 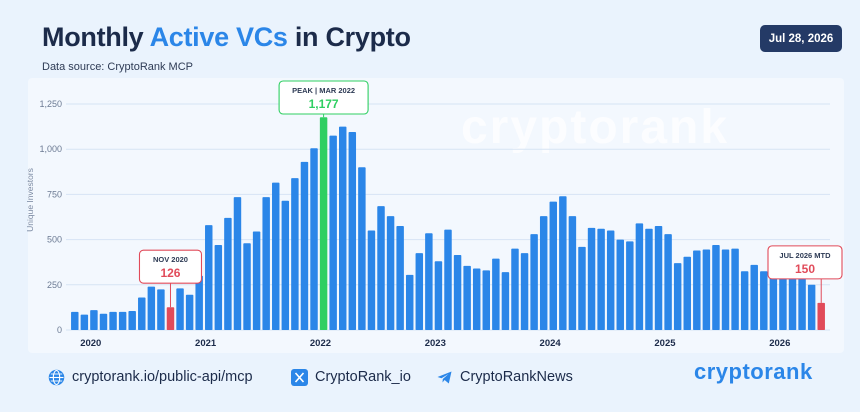 I want to click on y-tick-label: 750, so click(x=54, y=194).